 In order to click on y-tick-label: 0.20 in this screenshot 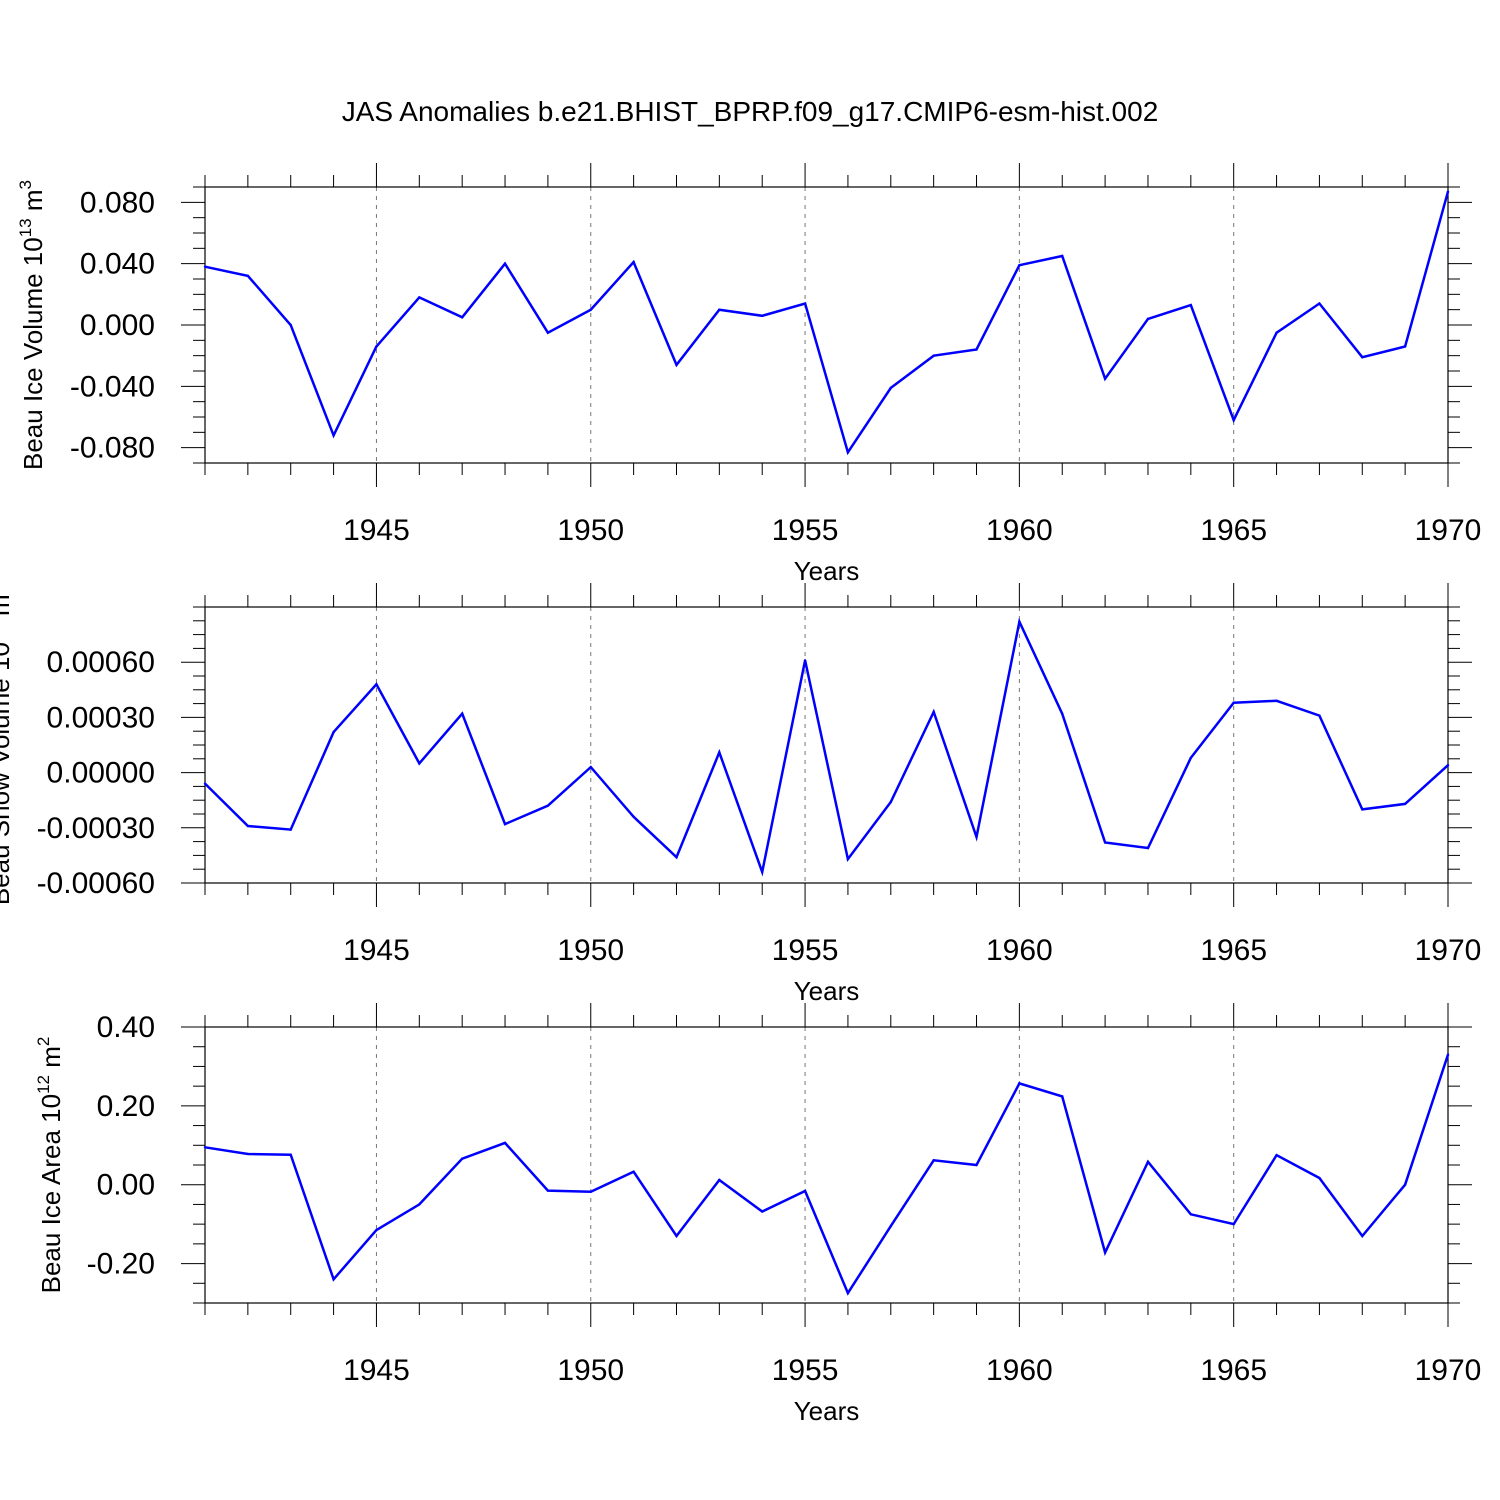, I will do `click(126, 1106)`.